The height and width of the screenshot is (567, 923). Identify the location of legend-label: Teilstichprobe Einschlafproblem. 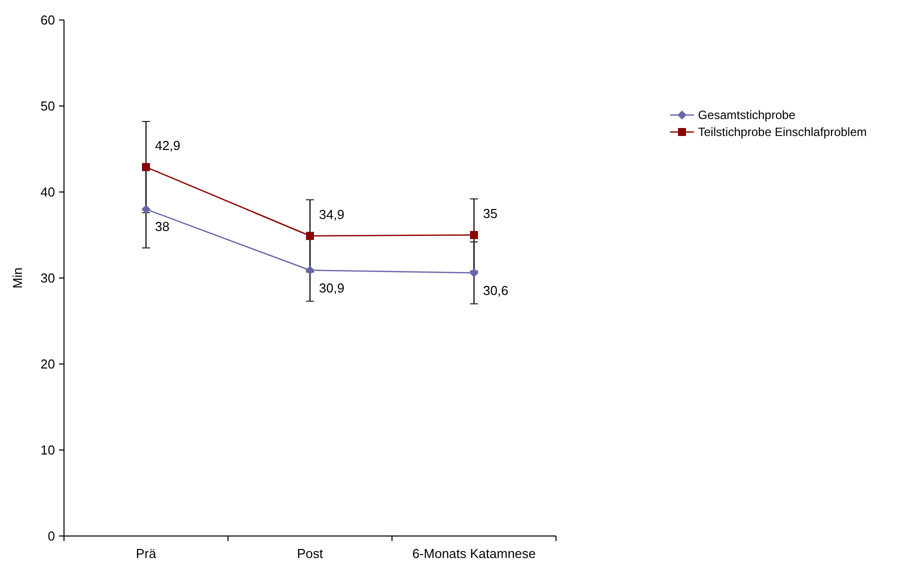
(782, 132).